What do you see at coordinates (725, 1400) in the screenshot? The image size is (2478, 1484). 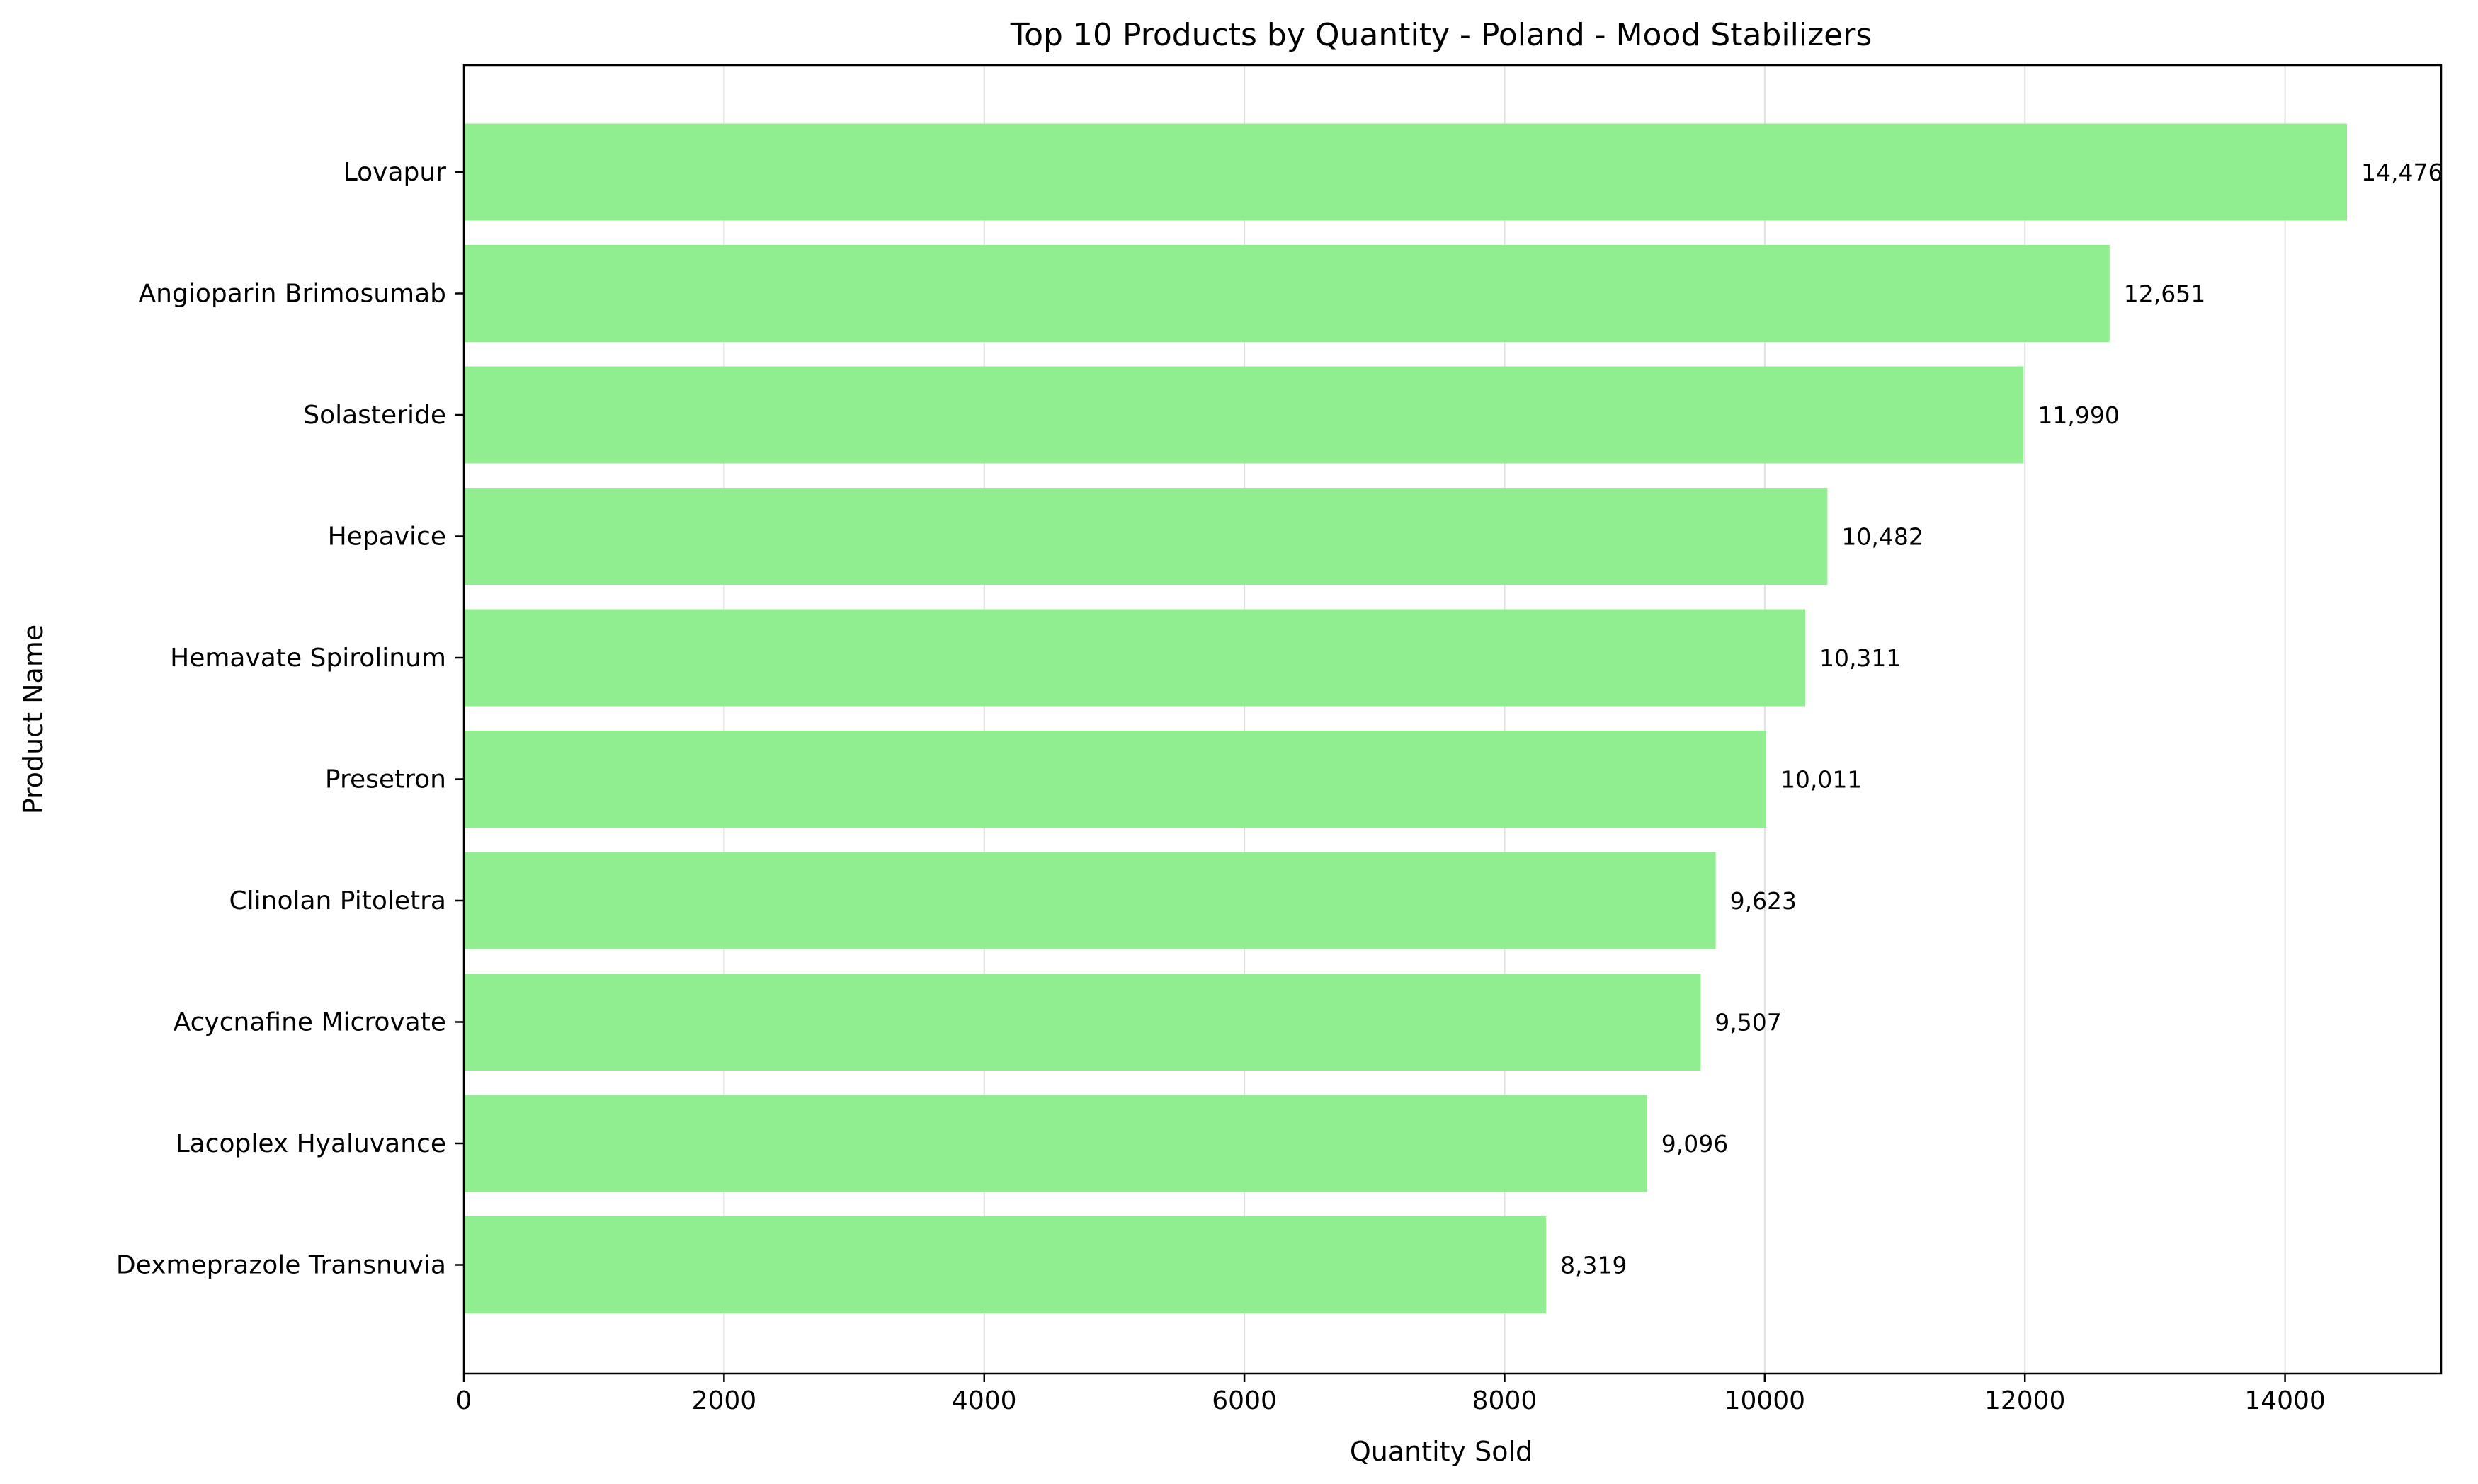 I see `x-tick-label: 2000` at bounding box center [725, 1400].